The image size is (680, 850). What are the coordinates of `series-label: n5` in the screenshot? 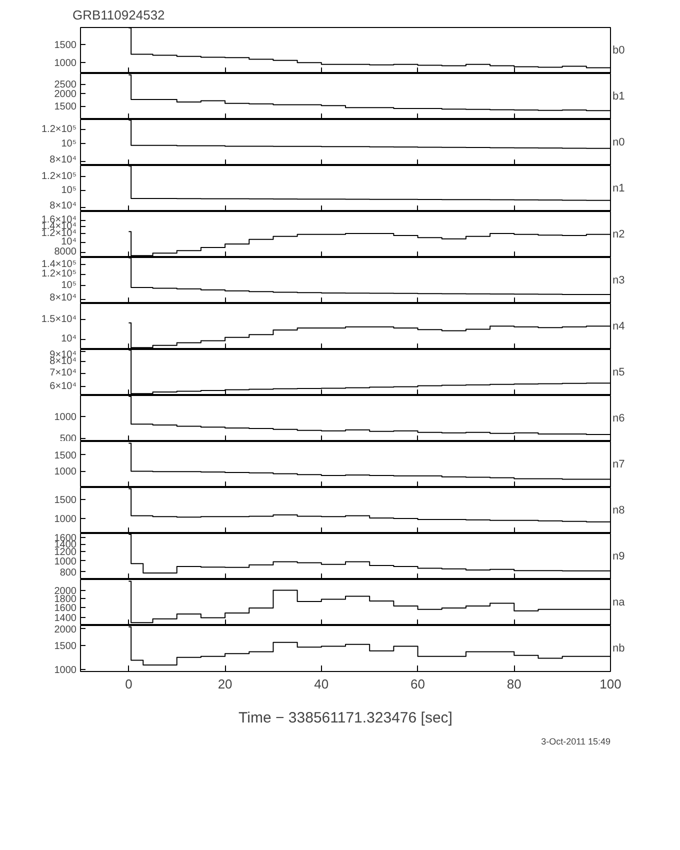 It's located at (618, 372).